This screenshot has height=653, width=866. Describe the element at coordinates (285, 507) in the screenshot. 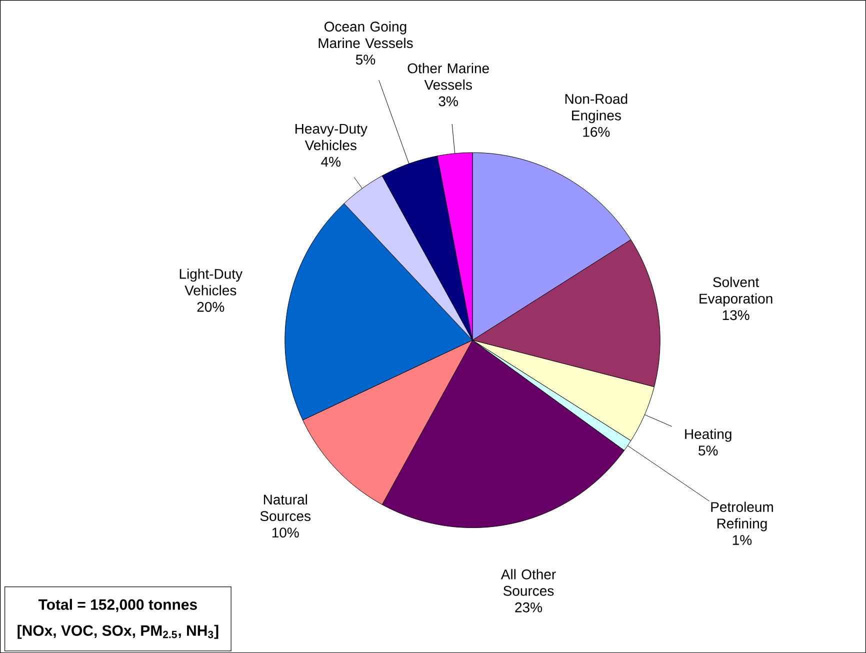

I see `slice-label: Natural Sources` at that location.